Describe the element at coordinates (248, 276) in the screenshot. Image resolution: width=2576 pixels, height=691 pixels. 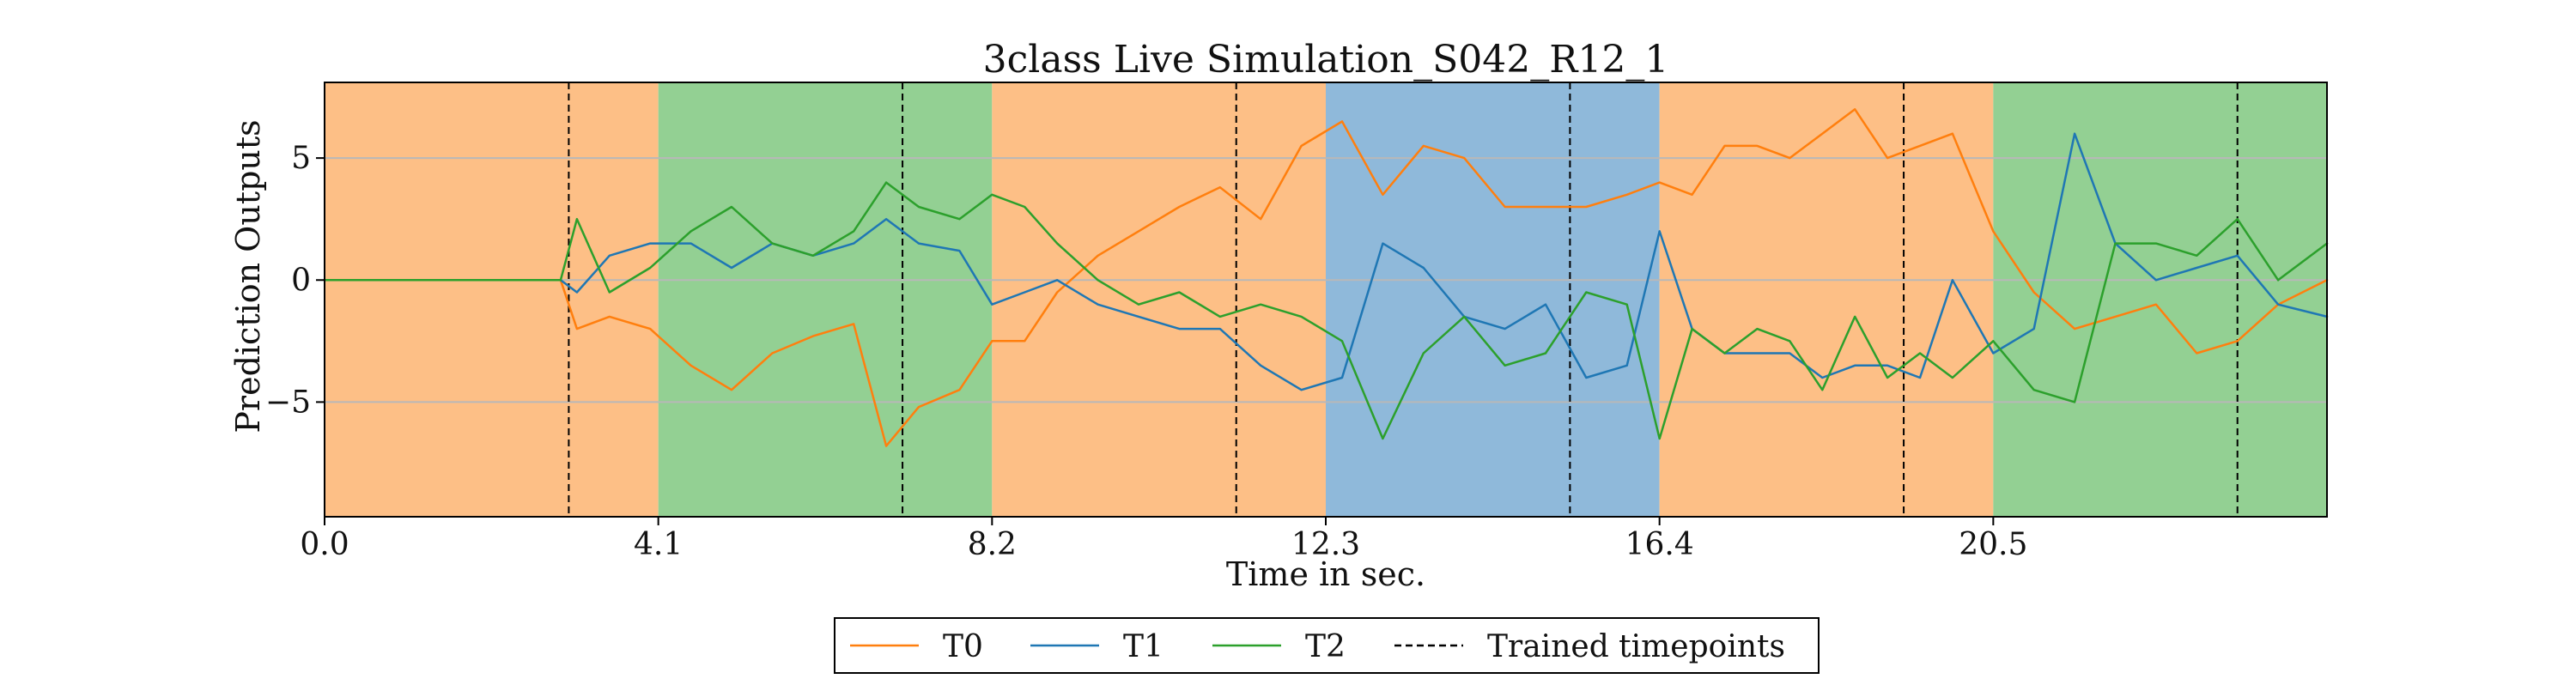
I see `y-axis-label: Prediction Outputs` at that location.